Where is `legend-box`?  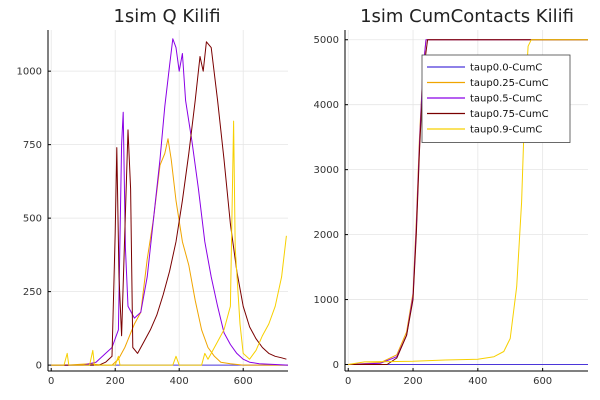
legend-box is located at coordinates (496, 98).